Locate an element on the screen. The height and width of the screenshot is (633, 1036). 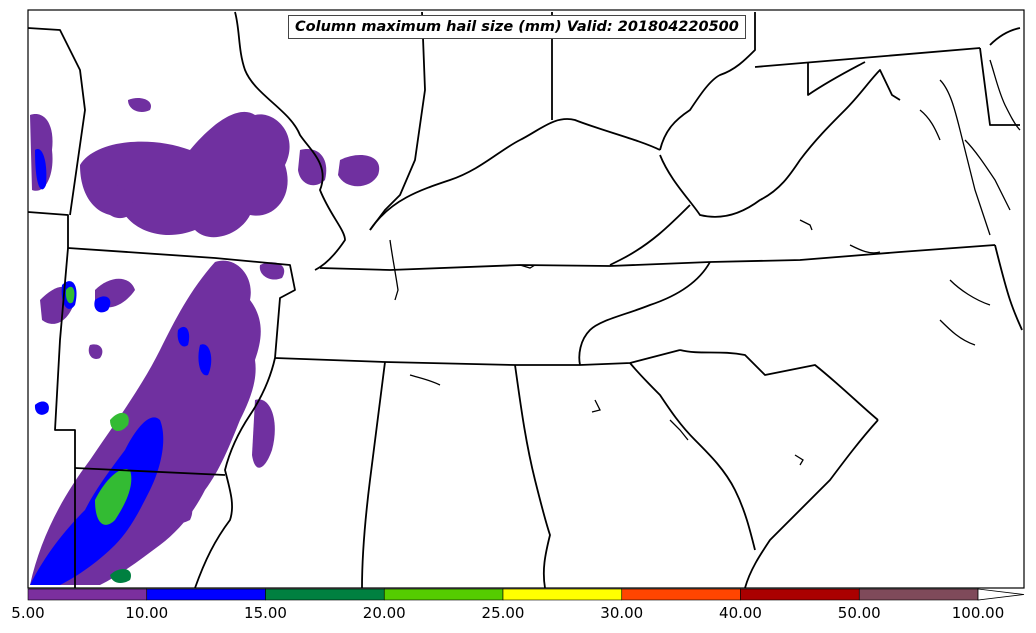
hail-swath-purple-mid is located at coordinates (116, 201).